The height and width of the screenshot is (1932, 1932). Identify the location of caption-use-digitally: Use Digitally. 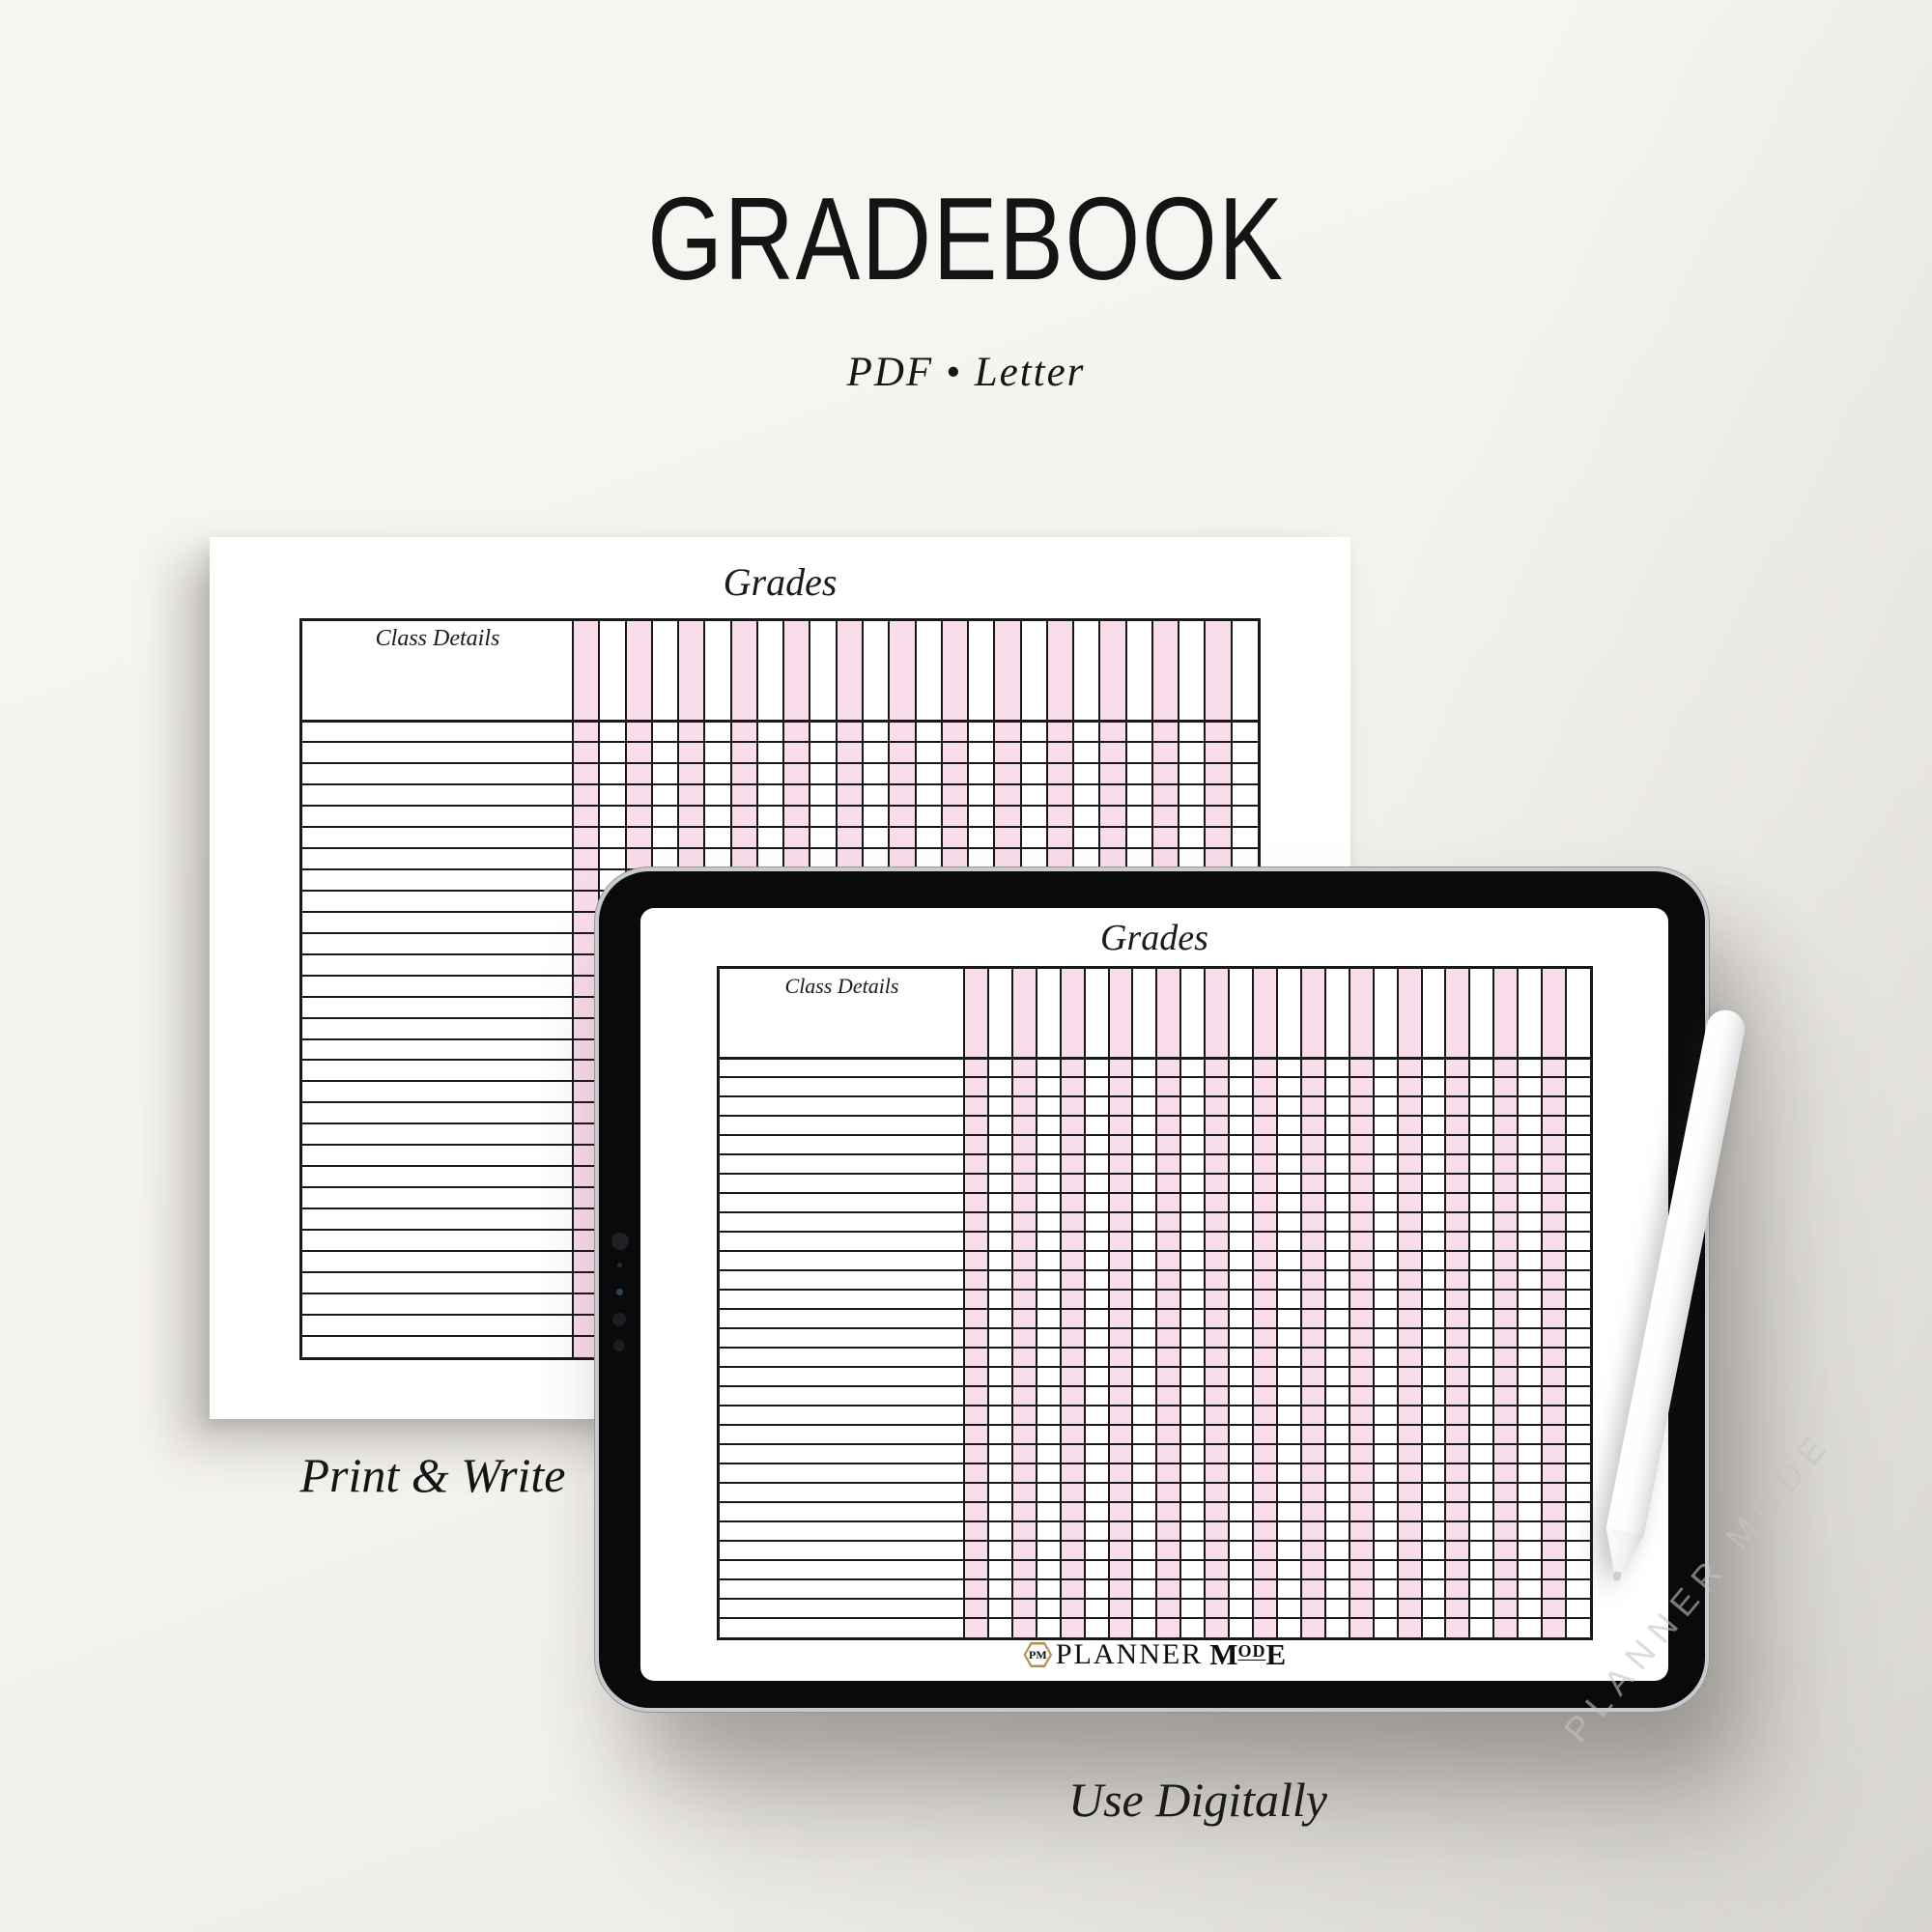
(1197, 1800).